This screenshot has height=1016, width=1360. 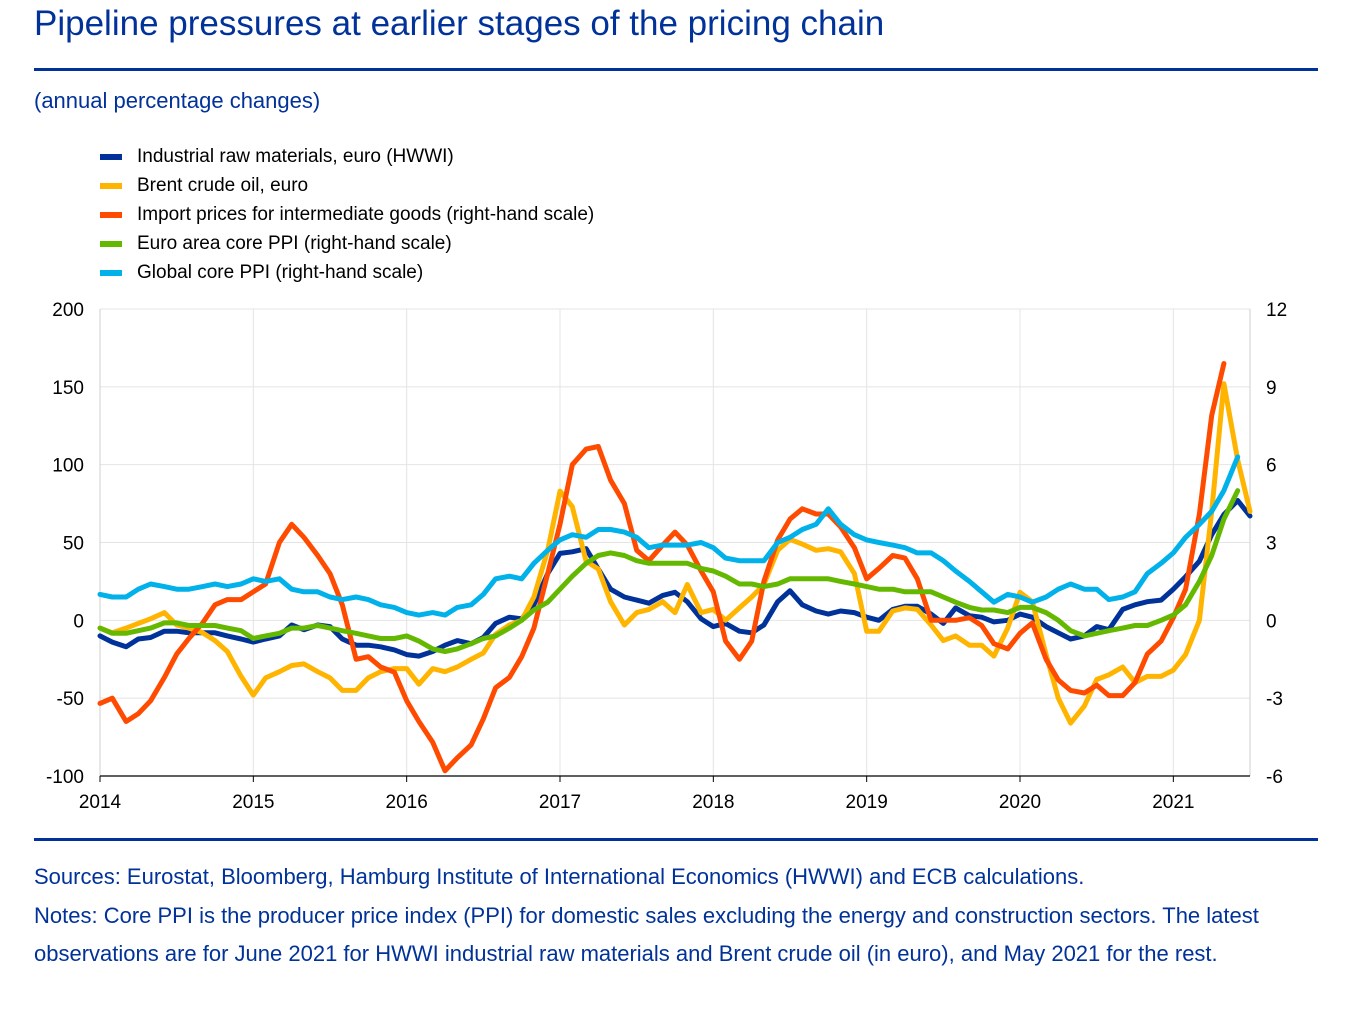 What do you see at coordinates (867, 802) in the screenshot?
I see `x-tick-label: 2019` at bounding box center [867, 802].